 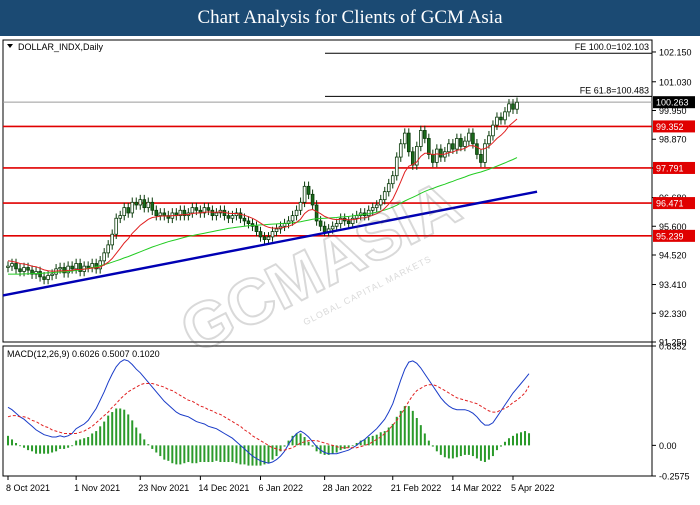 I want to click on sr-price-label: 96.471, so click(x=670, y=204).